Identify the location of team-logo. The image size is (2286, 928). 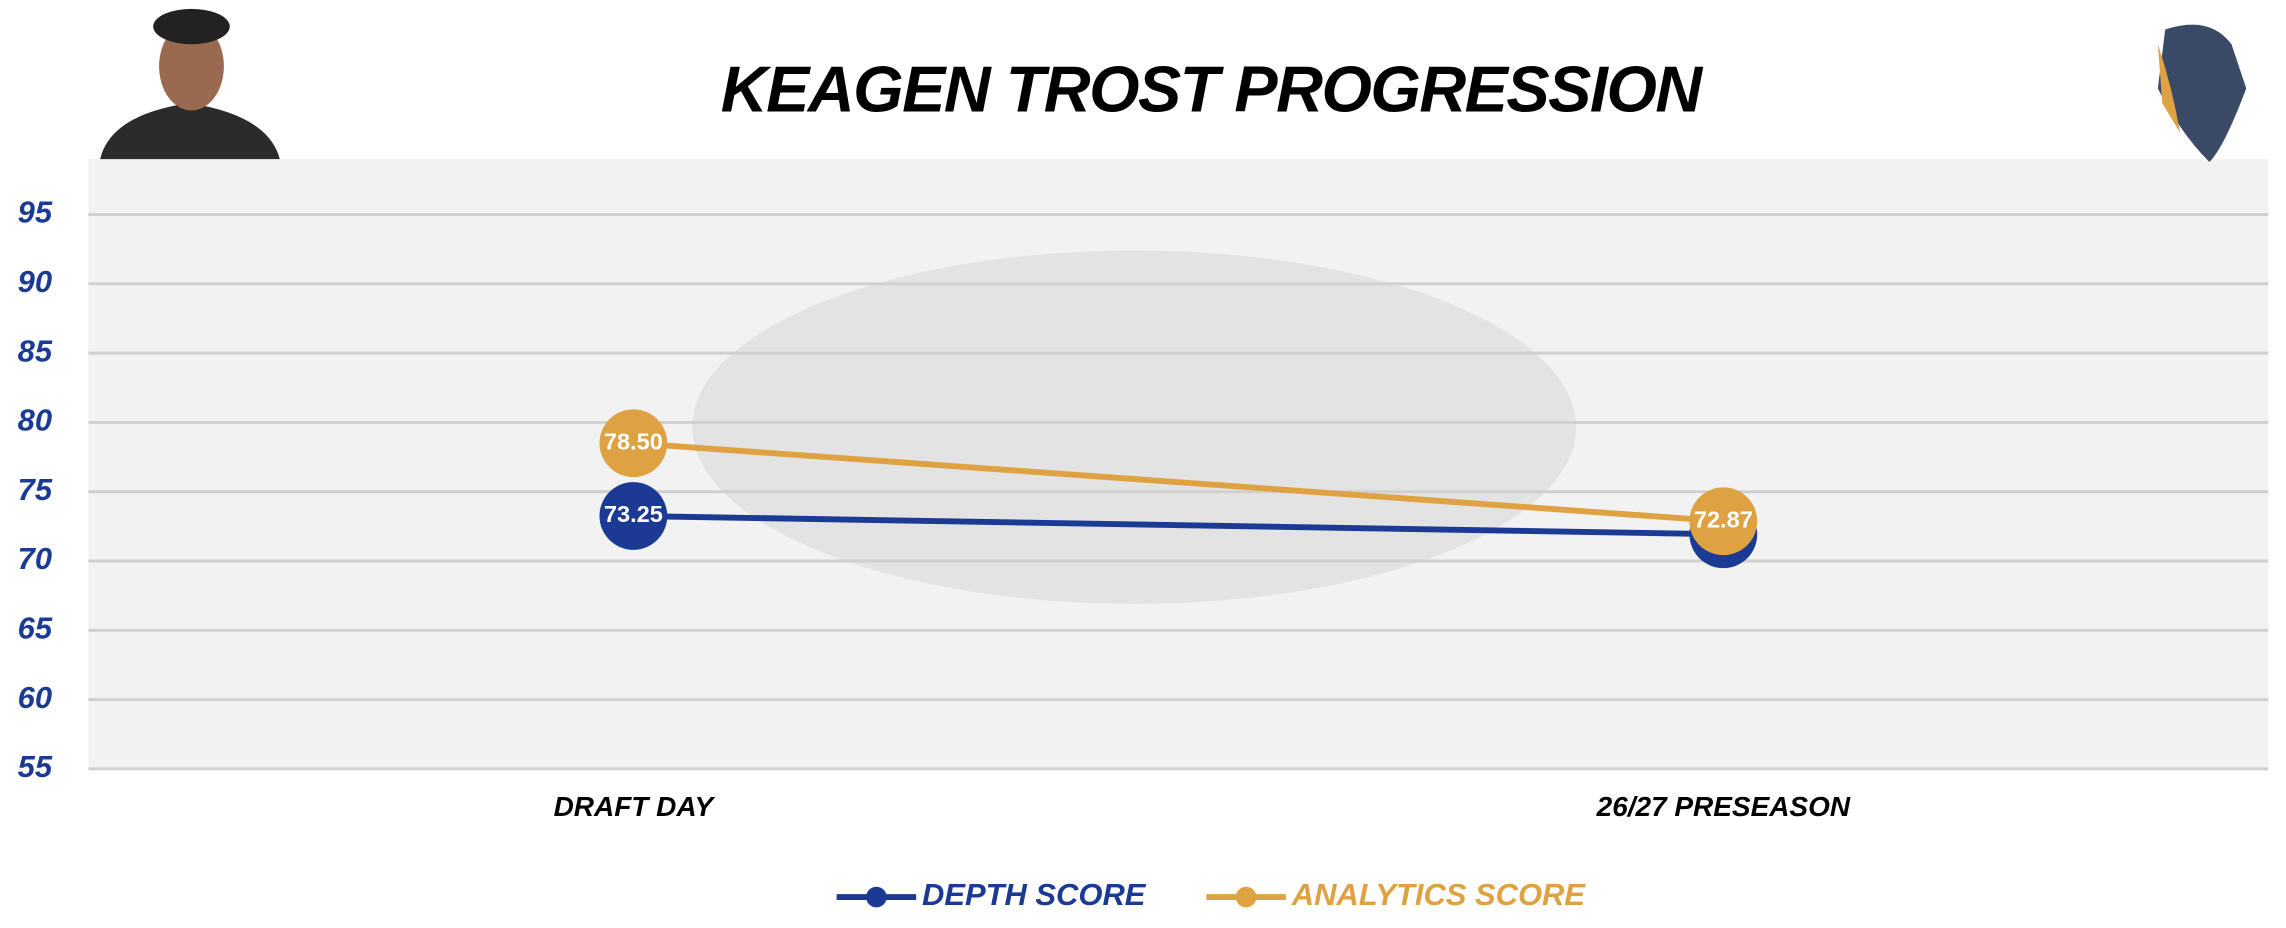
(2202, 93).